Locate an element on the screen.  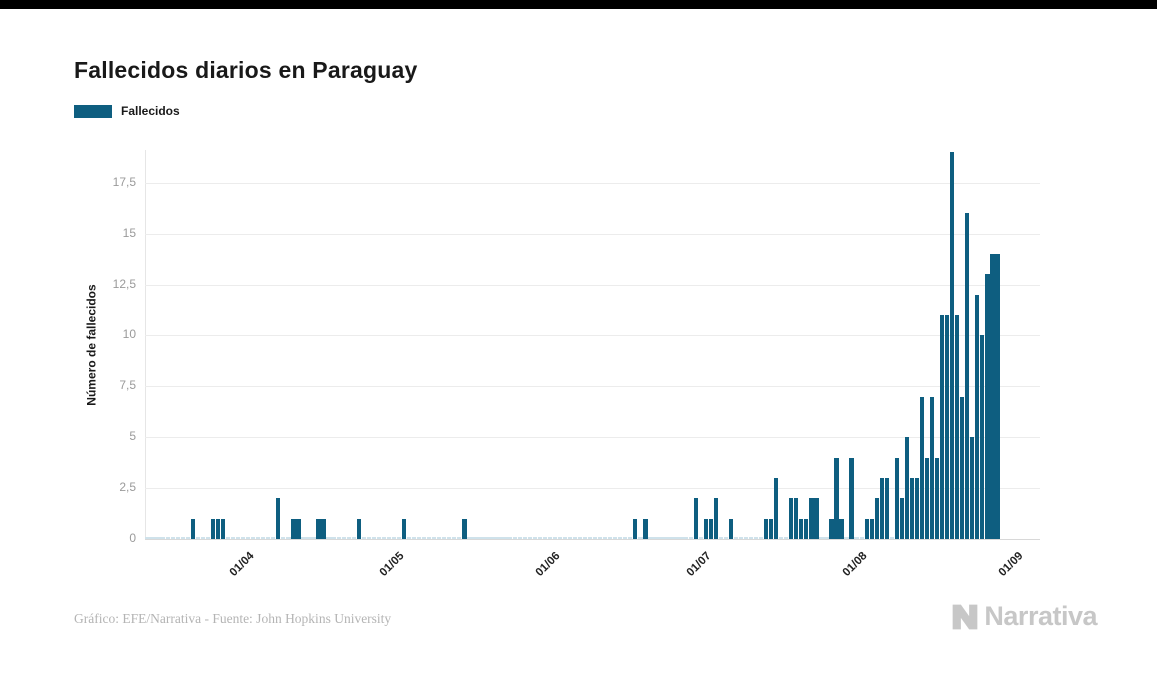
bar-19/06 is located at coordinates (645, 528).